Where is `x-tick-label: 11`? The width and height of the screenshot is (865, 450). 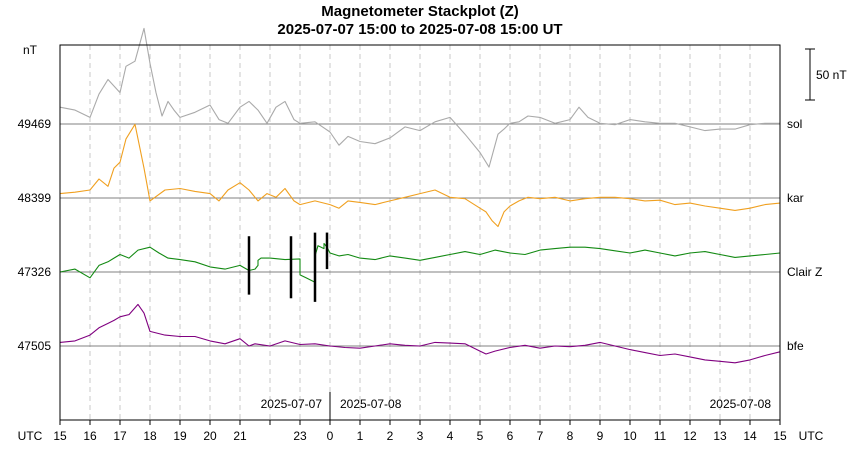 x-tick-label: 11 is located at coordinates (660, 436).